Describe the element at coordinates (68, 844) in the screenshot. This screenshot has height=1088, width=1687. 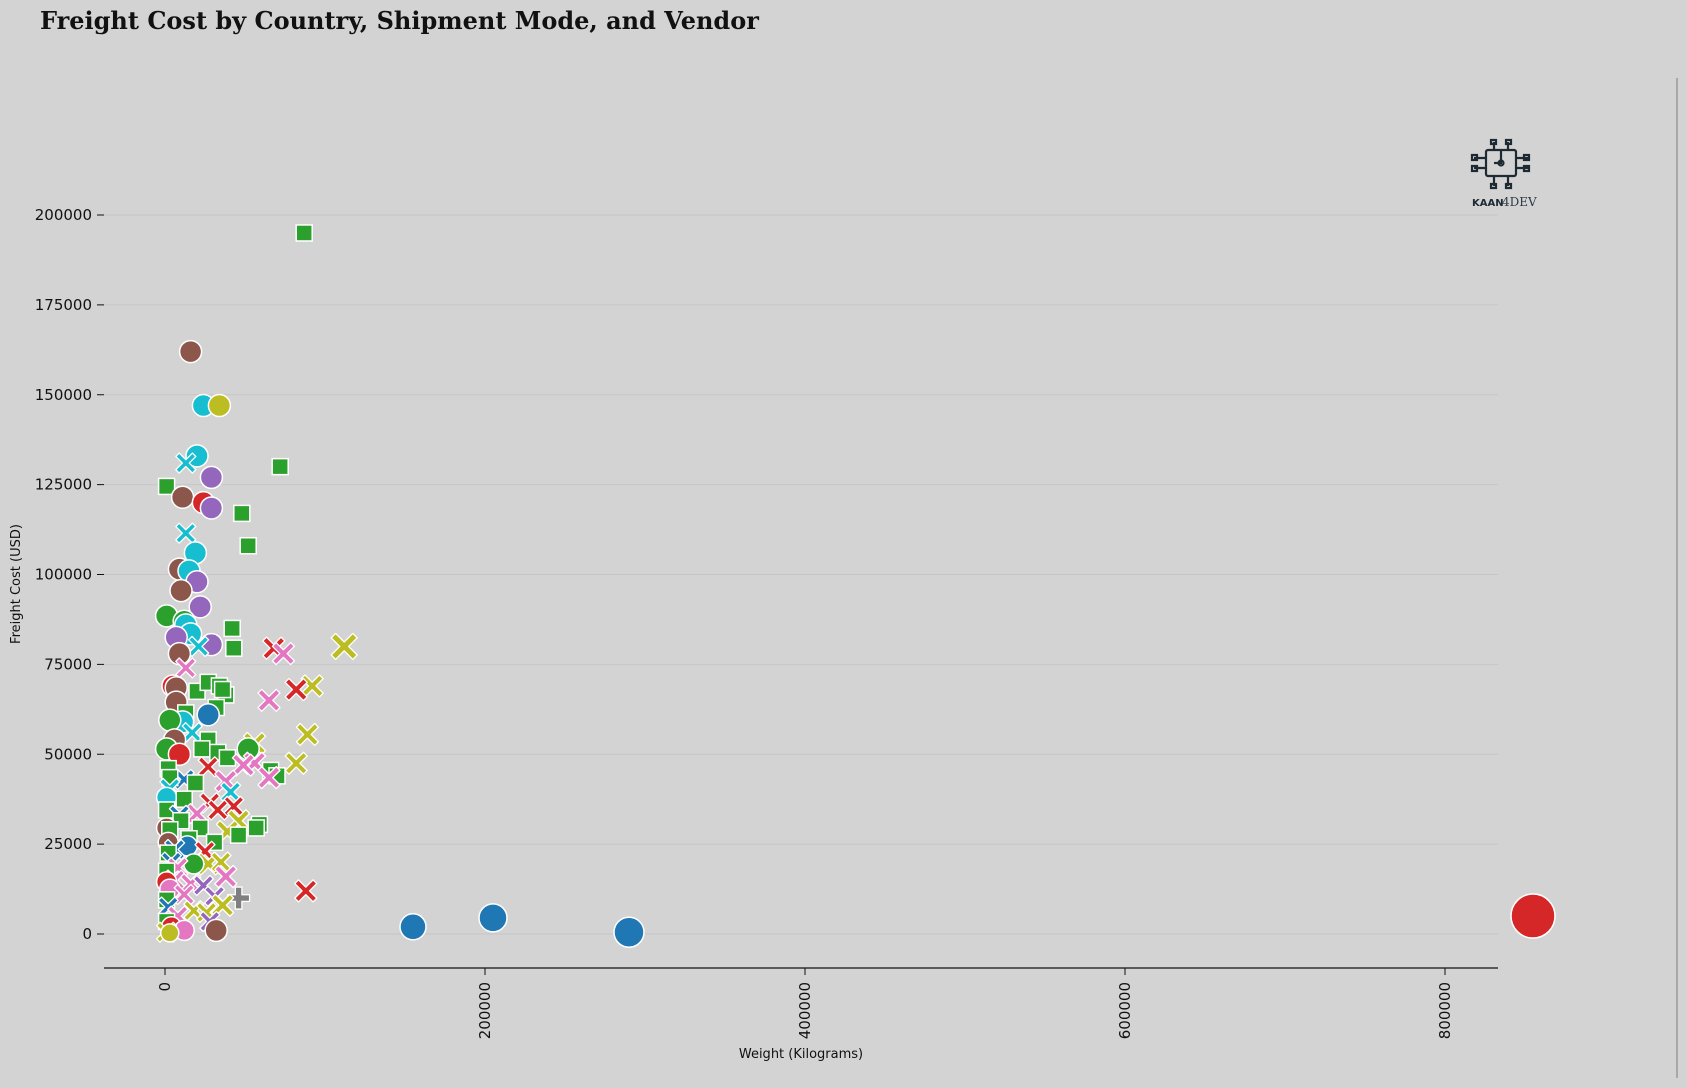
I see `y-tick-label: 25000` at that location.